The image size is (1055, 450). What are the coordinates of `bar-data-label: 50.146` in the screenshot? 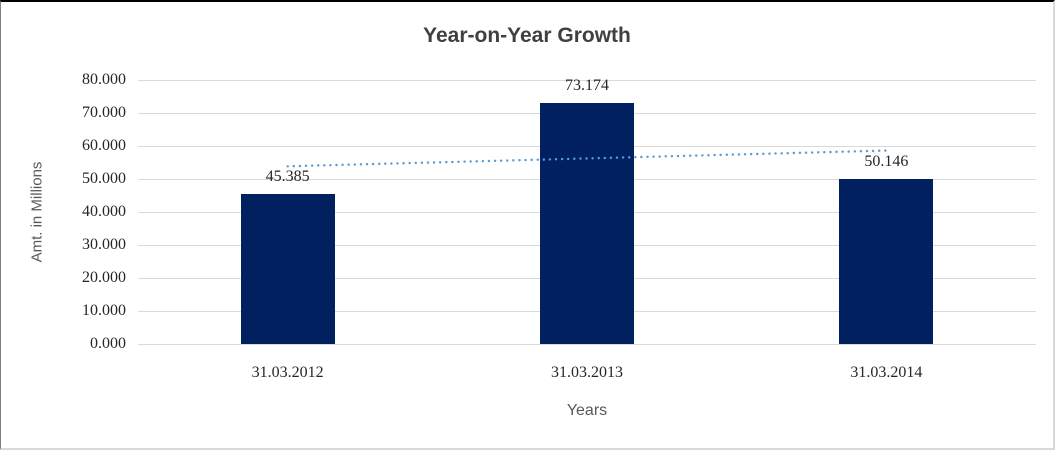 It's located at (886, 161).